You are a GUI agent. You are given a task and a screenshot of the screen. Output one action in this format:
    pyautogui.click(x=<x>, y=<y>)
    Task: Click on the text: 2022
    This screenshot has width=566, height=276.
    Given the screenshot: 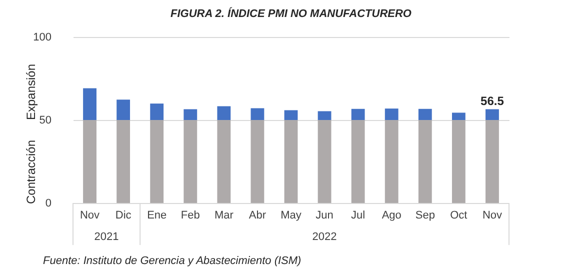 What is the action you would take?
    pyautogui.click(x=324, y=237)
    